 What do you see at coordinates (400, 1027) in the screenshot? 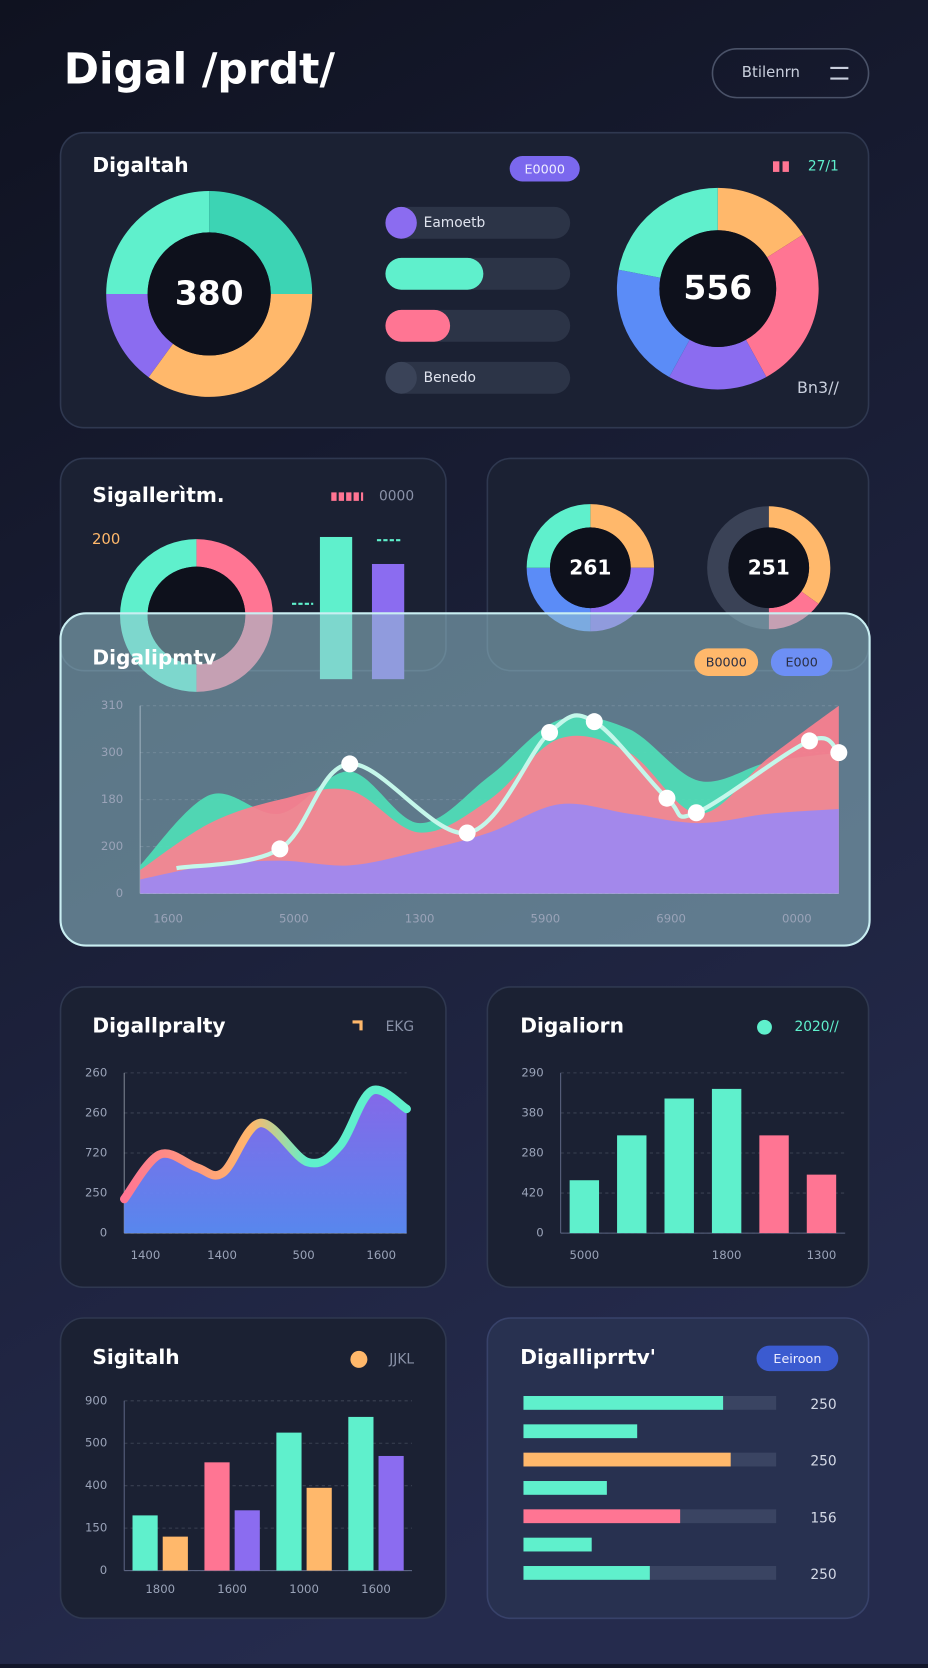
I see `legend-label: EKG` at bounding box center [400, 1027].